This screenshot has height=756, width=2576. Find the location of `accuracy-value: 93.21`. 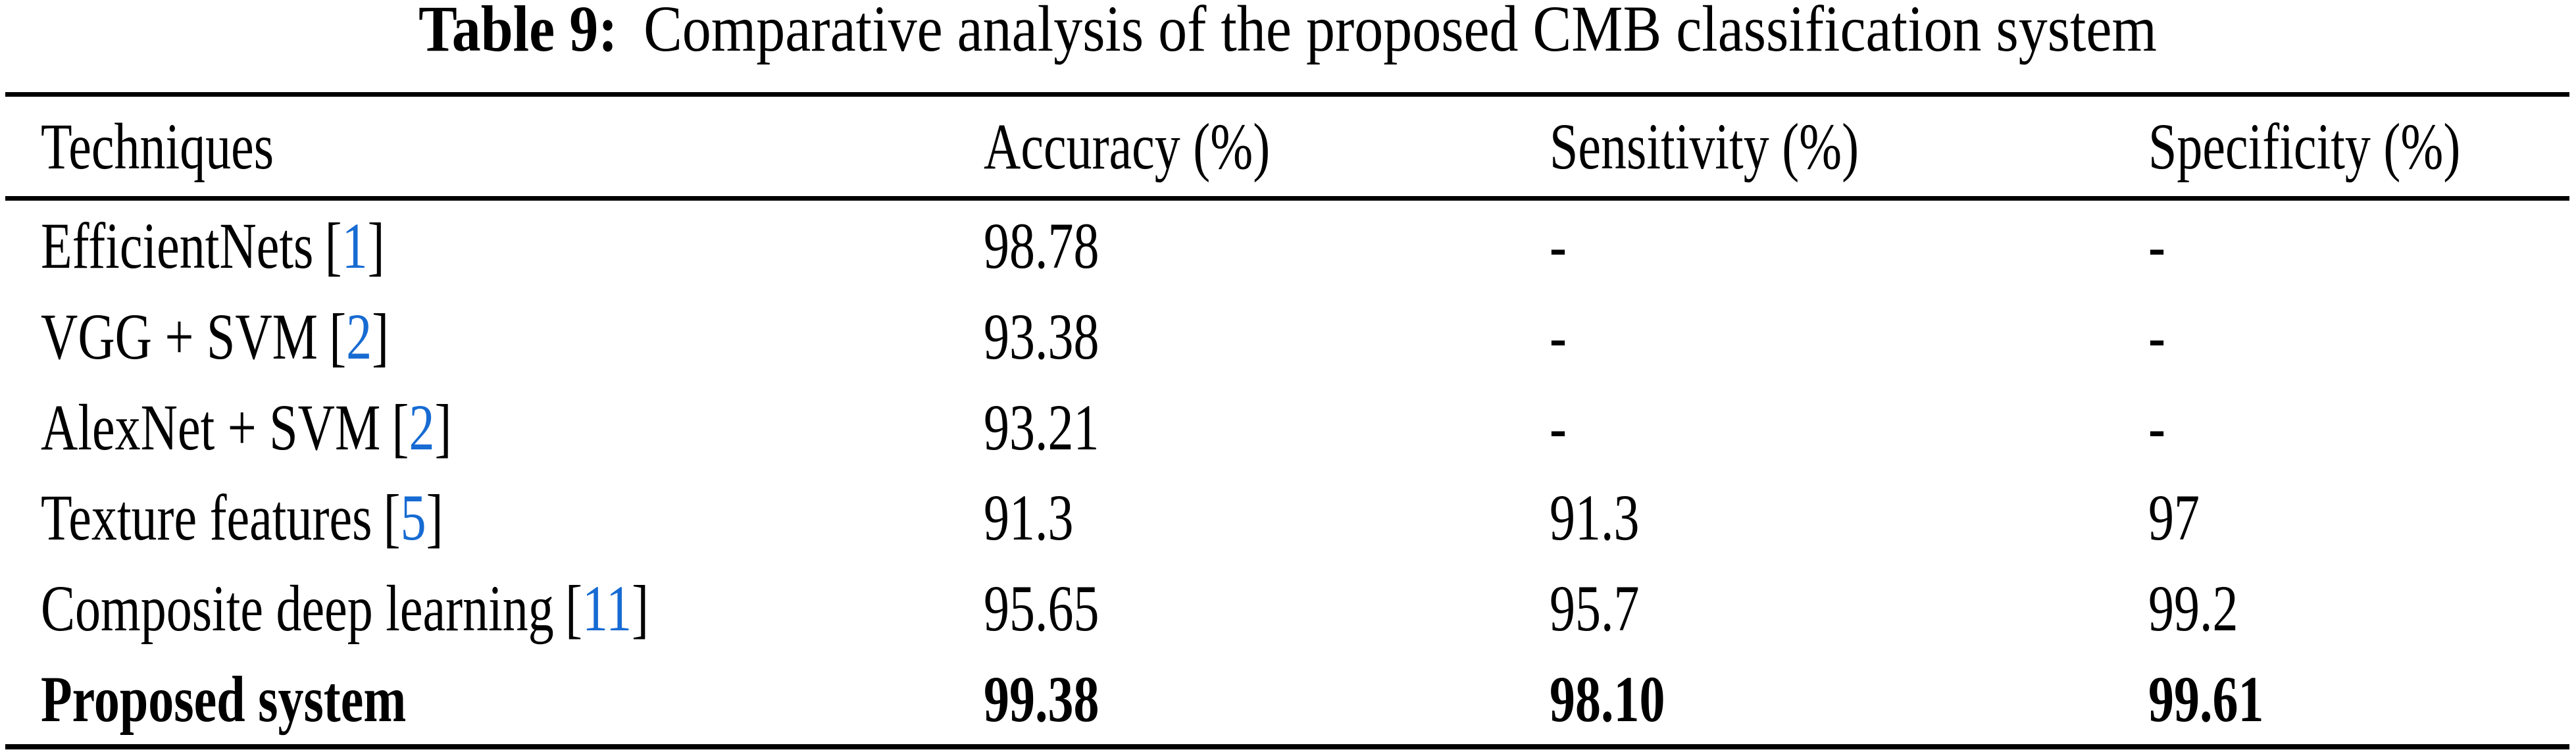

accuracy-value: 93.21 is located at coordinates (1041, 427).